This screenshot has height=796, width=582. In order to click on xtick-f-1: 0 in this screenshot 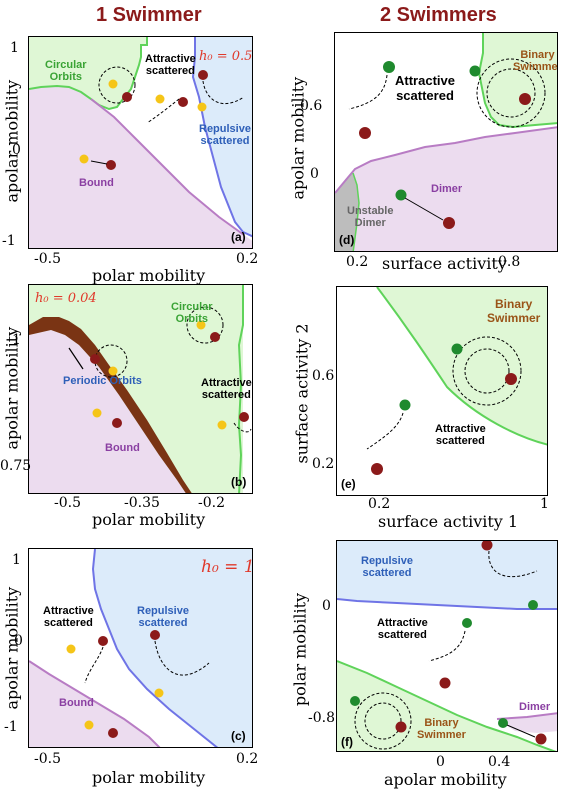, I will do `click(440, 762)`.